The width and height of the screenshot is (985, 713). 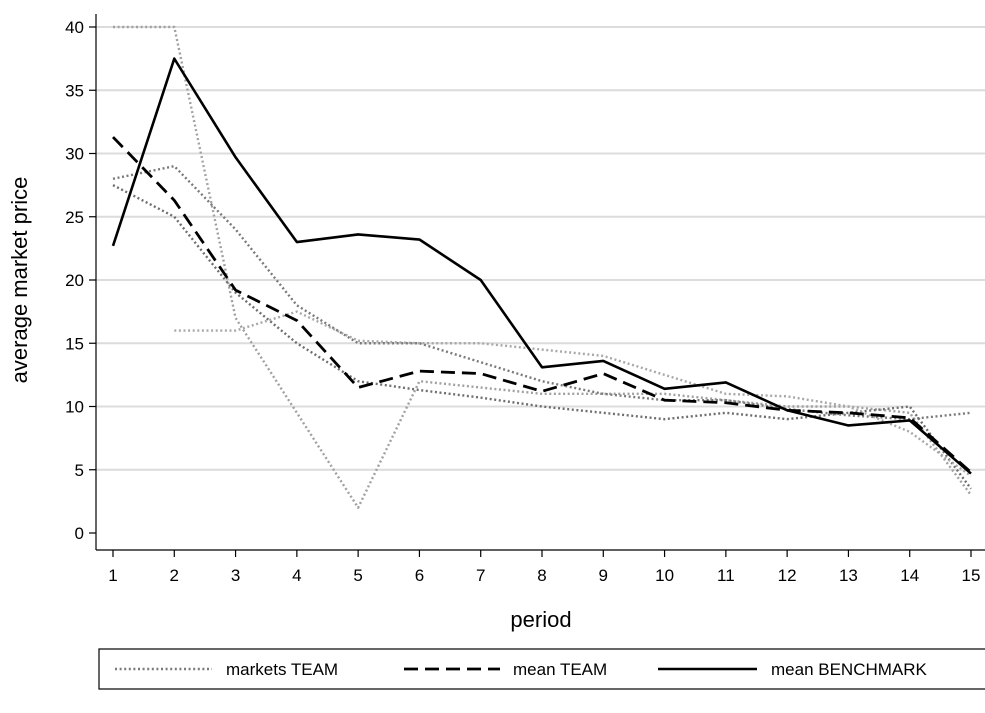 What do you see at coordinates (112, 575) in the screenshot?
I see `x-tick-label: 1` at bounding box center [112, 575].